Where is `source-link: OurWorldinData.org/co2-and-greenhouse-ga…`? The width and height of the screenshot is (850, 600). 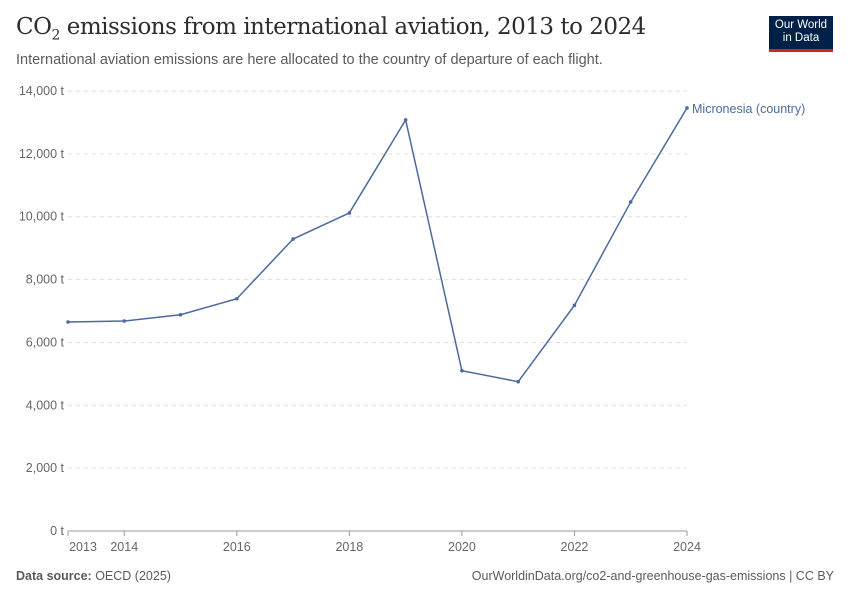 source-link: OurWorldinData.org/co2-and-greenhouse-ga… is located at coordinates (652, 576).